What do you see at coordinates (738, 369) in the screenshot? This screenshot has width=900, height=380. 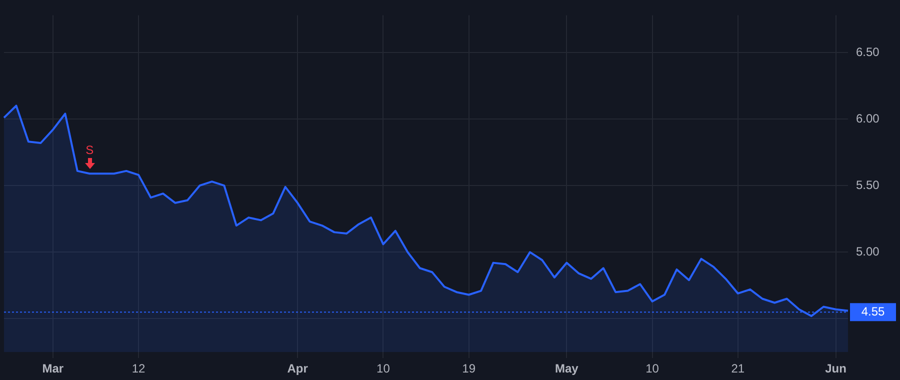 I see `x-tick-label: 21` at bounding box center [738, 369].